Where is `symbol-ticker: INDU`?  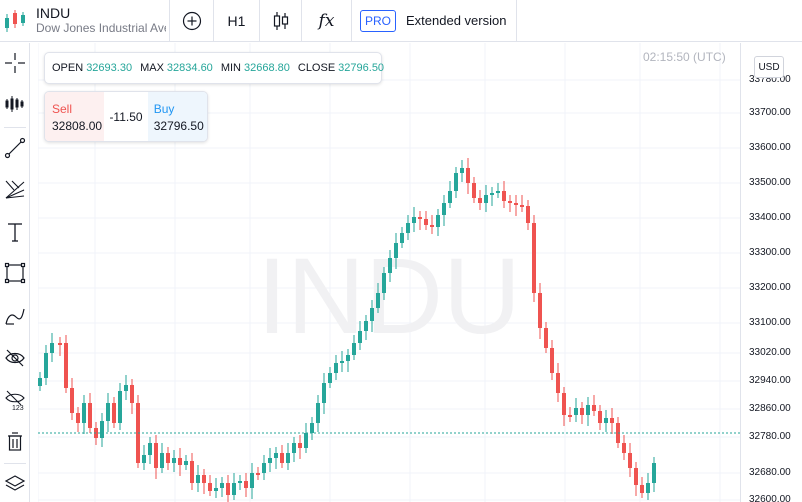 symbol-ticker: INDU is located at coordinates (53, 13).